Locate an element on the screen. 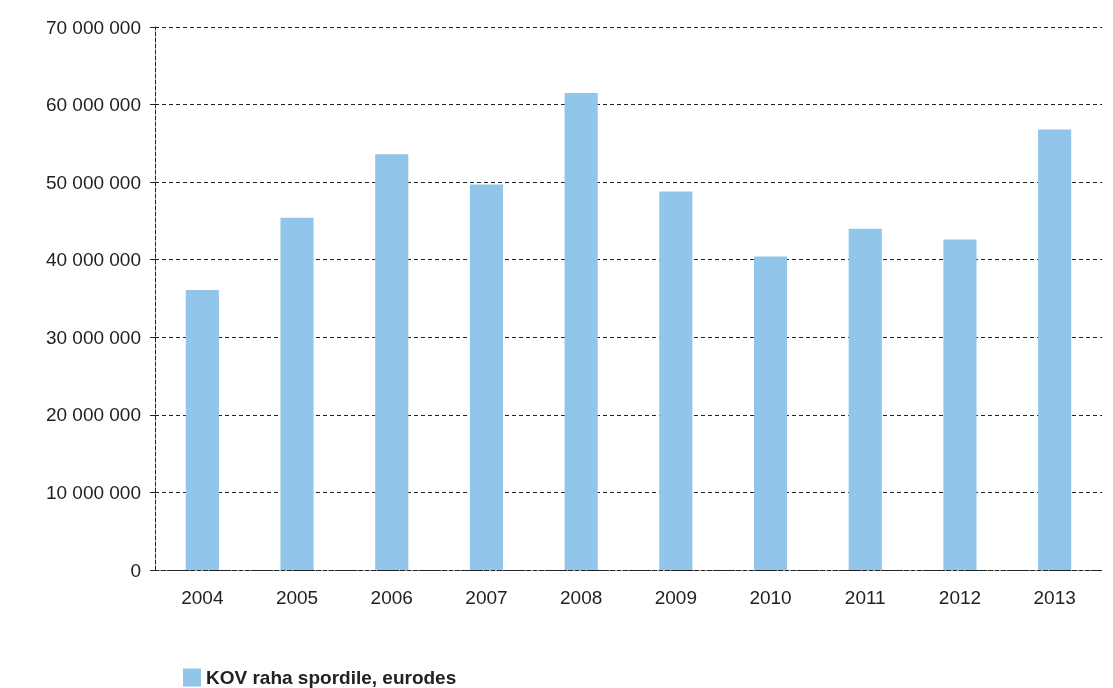 The height and width of the screenshot is (688, 1113). x-tick-label: 2012 is located at coordinates (960, 597).